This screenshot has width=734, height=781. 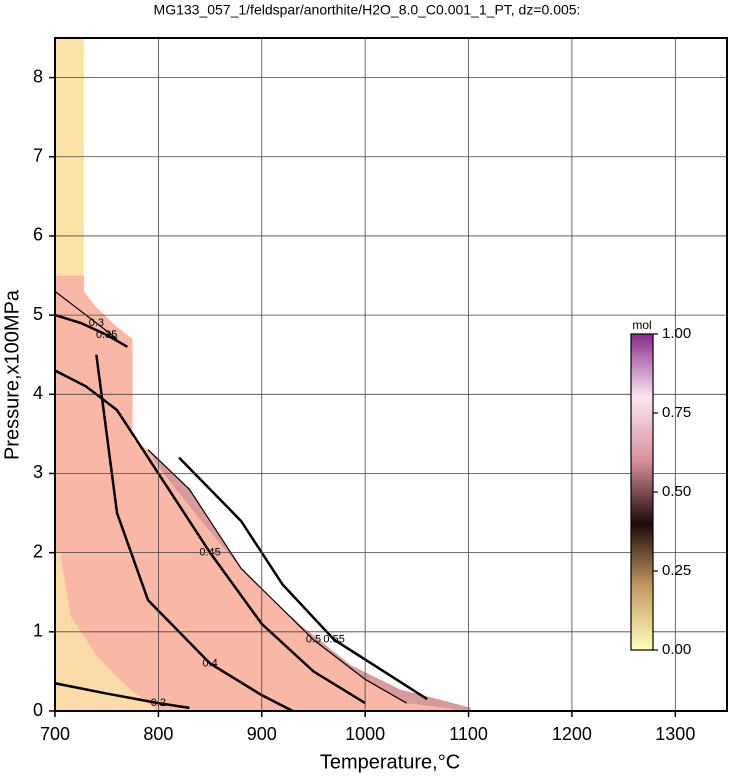 I want to click on x-axis-label: Temperature,°C, so click(x=390, y=762).